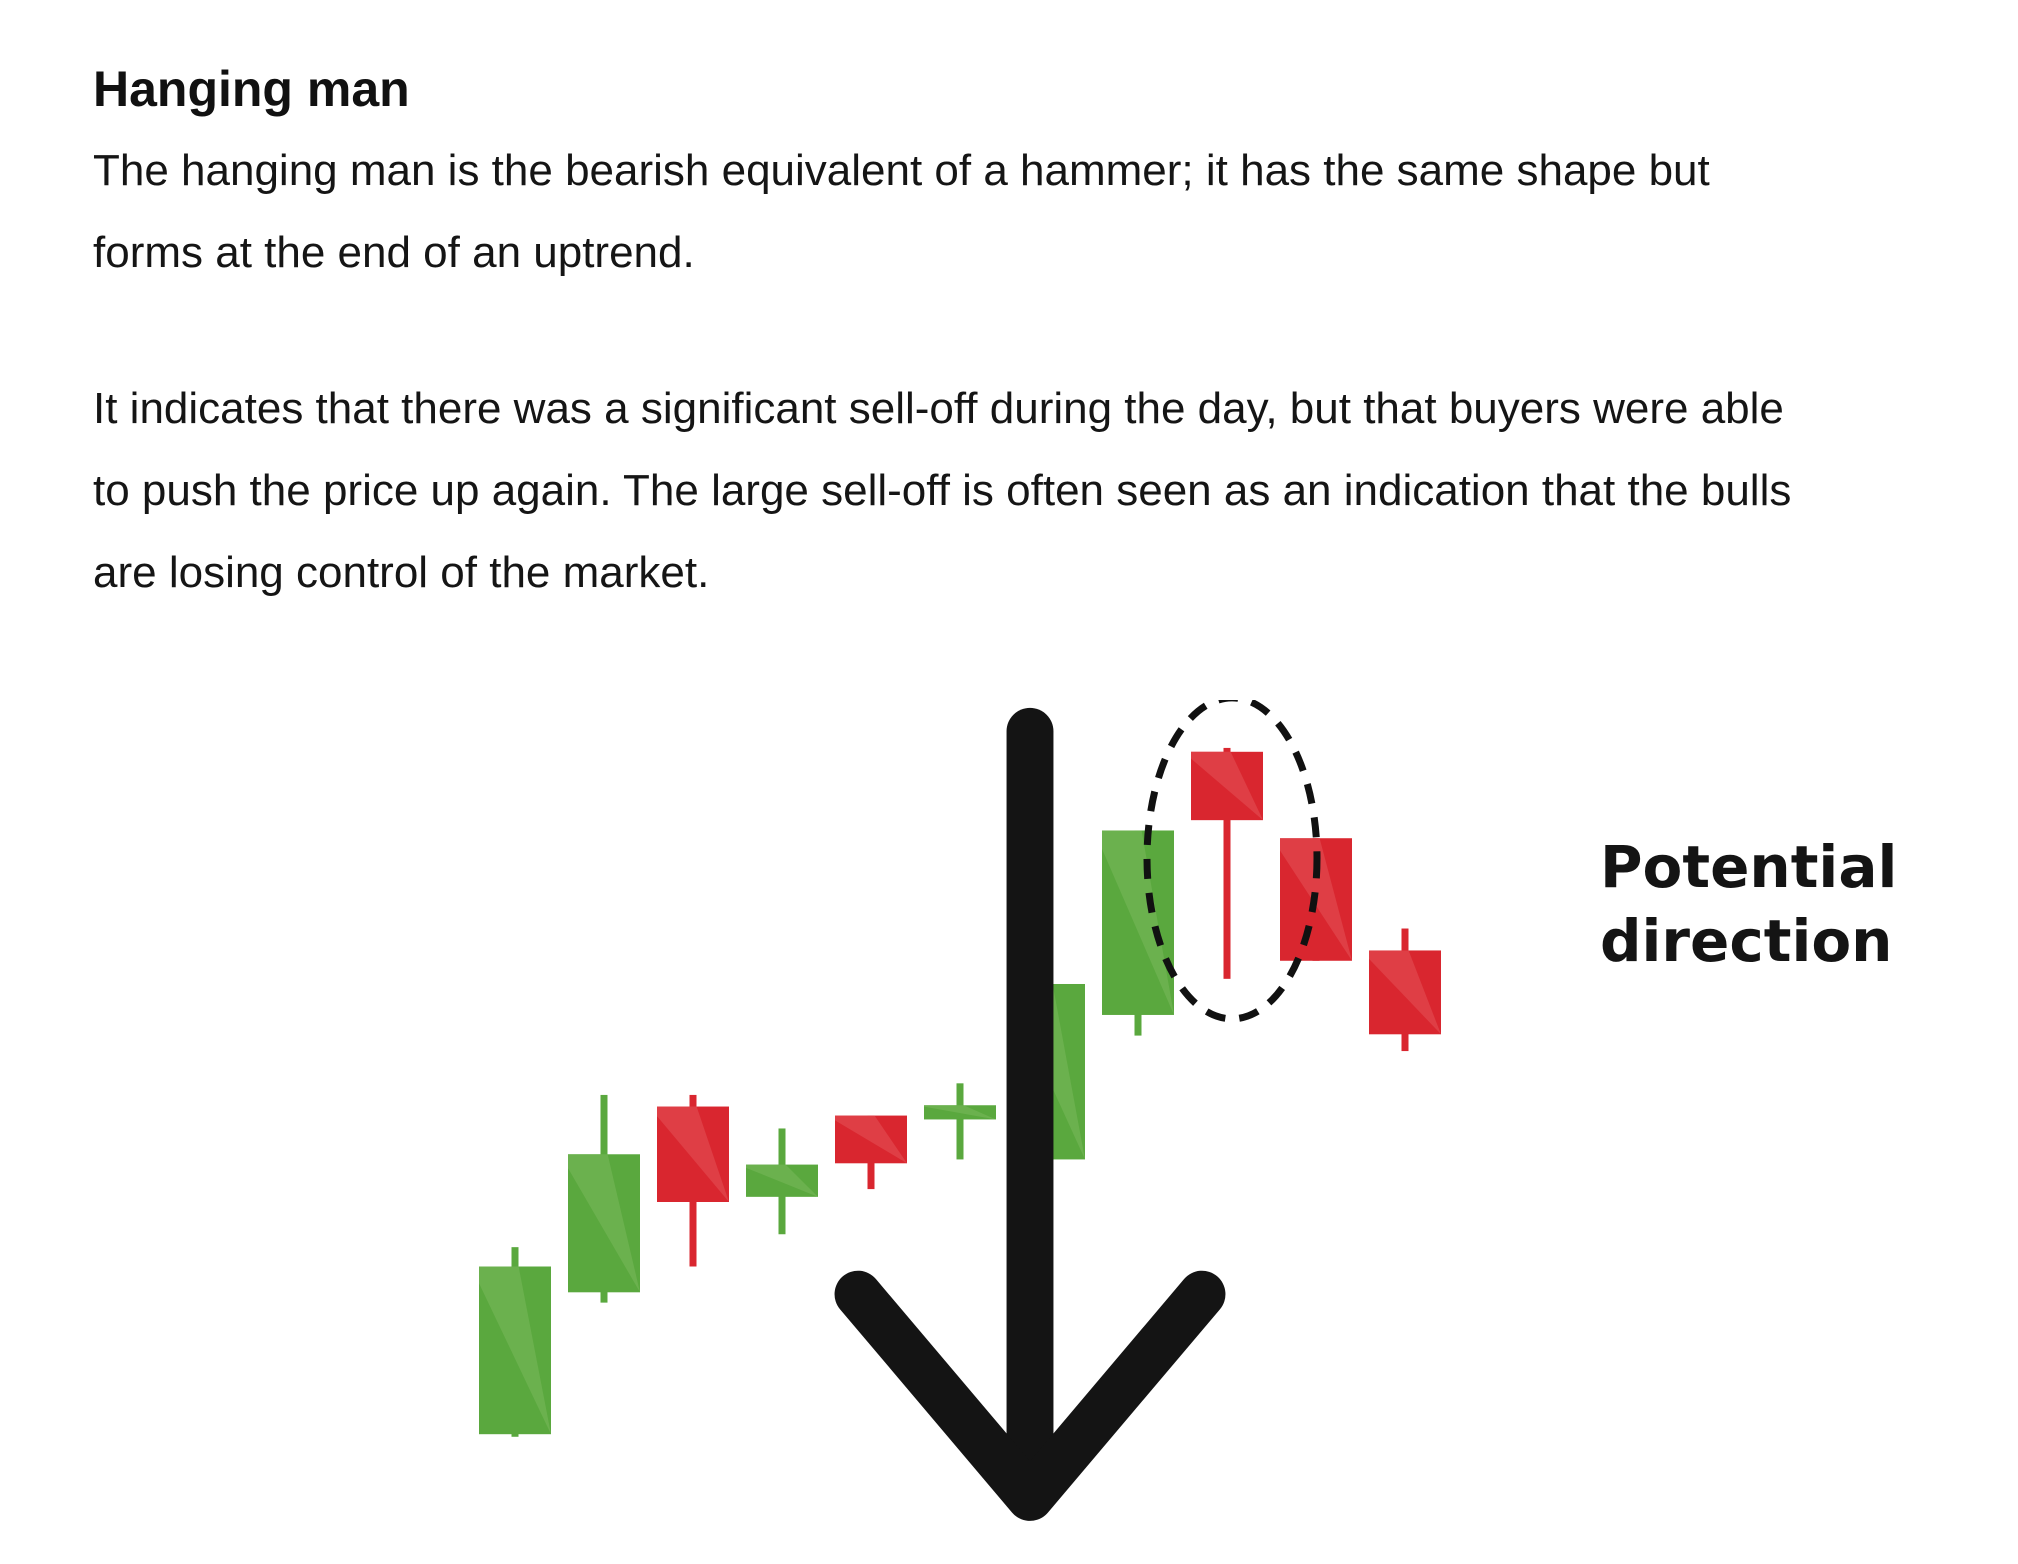 The height and width of the screenshot is (1564, 2018). I want to click on down-arrow-icon, so click(1030, 1114).